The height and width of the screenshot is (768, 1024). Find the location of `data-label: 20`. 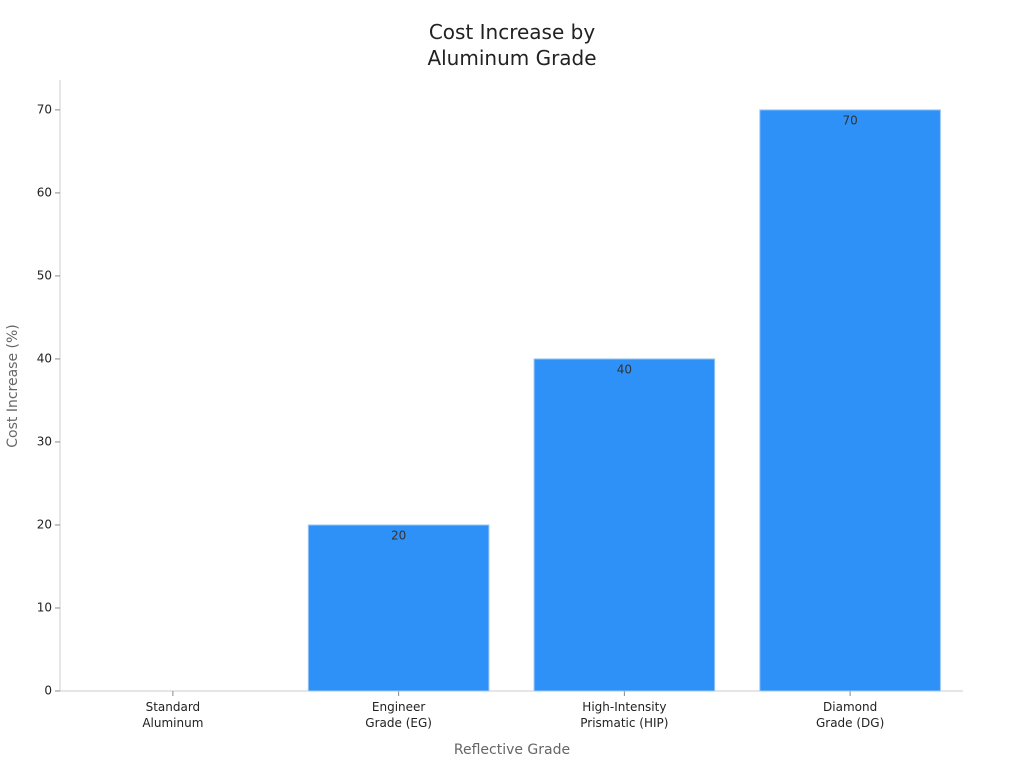

data-label: 20 is located at coordinates (398, 535).